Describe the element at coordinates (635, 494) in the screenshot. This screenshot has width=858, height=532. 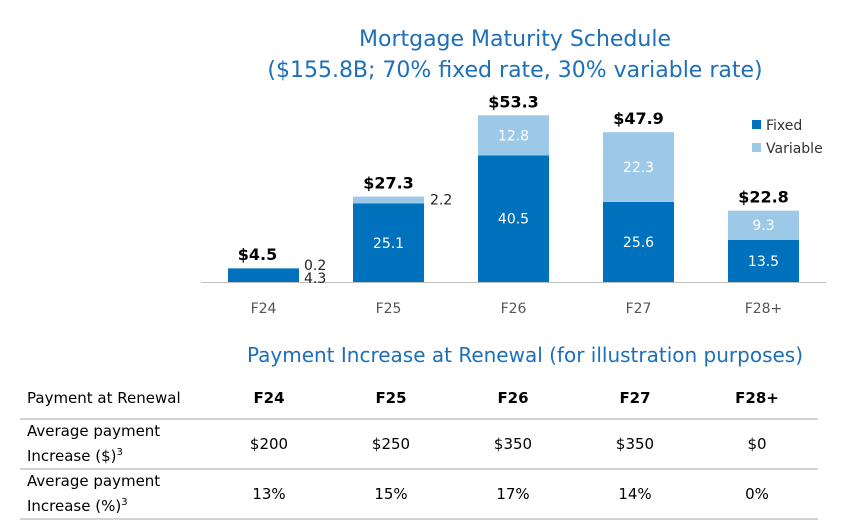
I see `table-cell: 14%` at that location.